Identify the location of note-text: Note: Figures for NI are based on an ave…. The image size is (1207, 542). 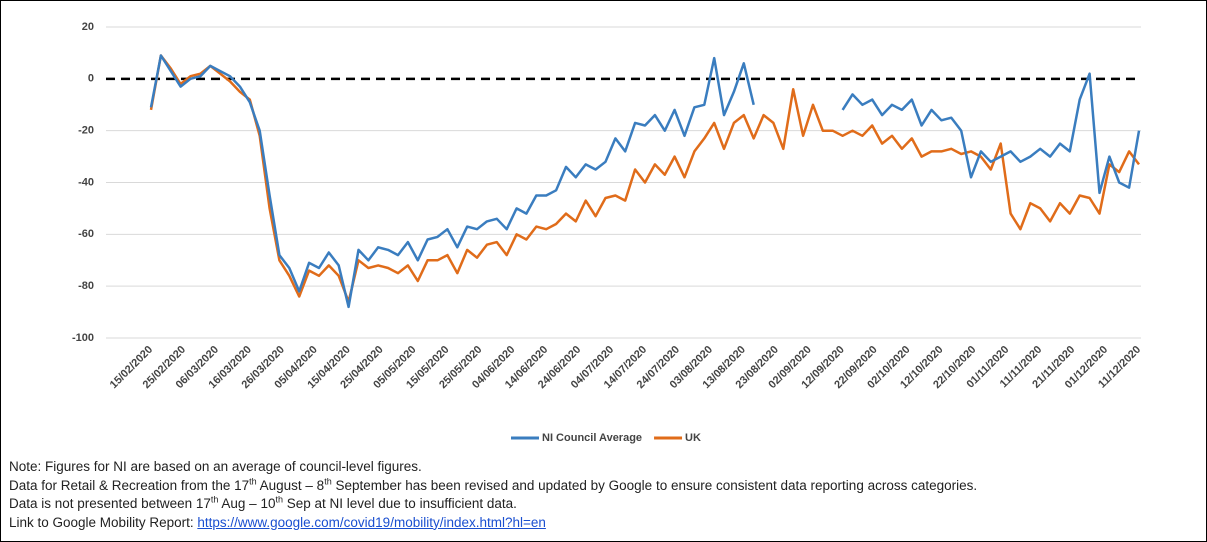
(215, 466).